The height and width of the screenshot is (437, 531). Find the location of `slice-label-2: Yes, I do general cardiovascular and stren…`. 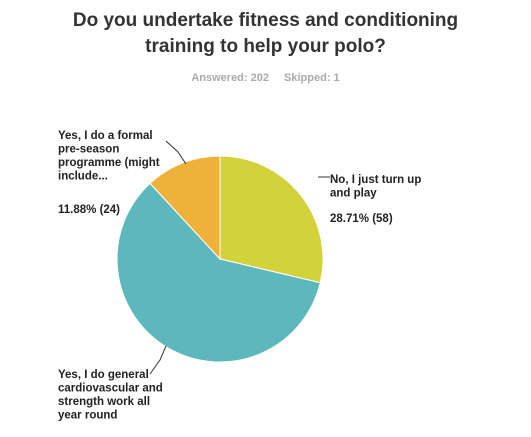

slice-label-2: Yes, I do general cardiovascular and stren… is located at coordinates (110, 395).